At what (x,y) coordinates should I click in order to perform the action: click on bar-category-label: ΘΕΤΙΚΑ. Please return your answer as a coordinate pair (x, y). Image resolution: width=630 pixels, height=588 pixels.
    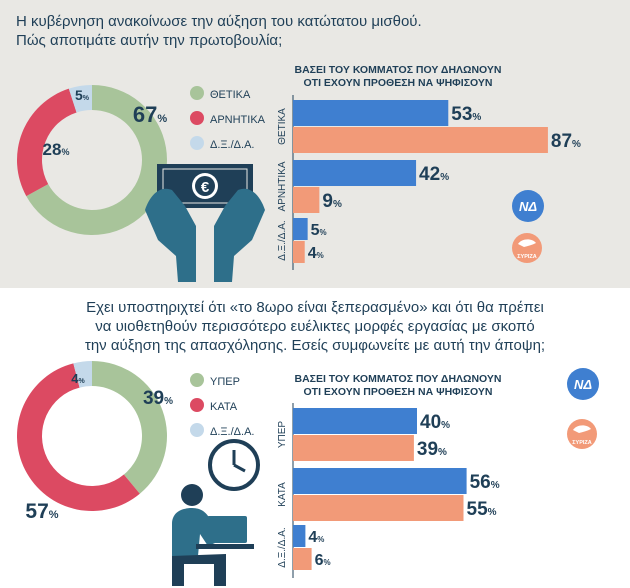
    Looking at the image, I should click on (282, 126).